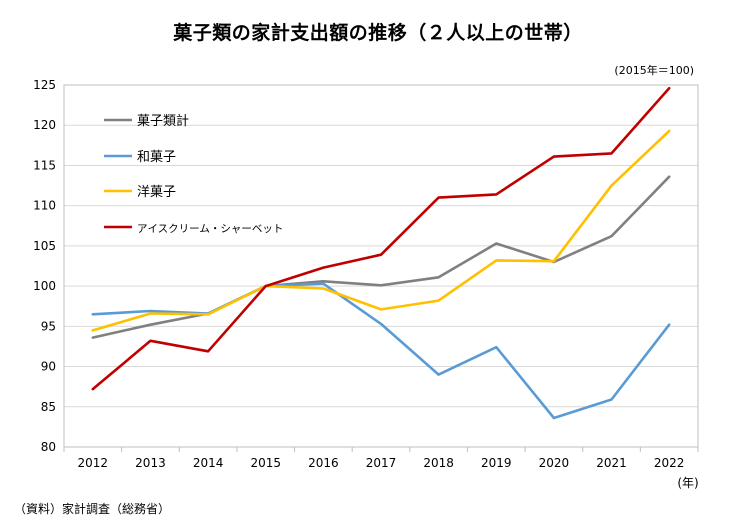 The height and width of the screenshot is (529, 756). I want to click on legend-label-2: 洋菓子, so click(156, 192).